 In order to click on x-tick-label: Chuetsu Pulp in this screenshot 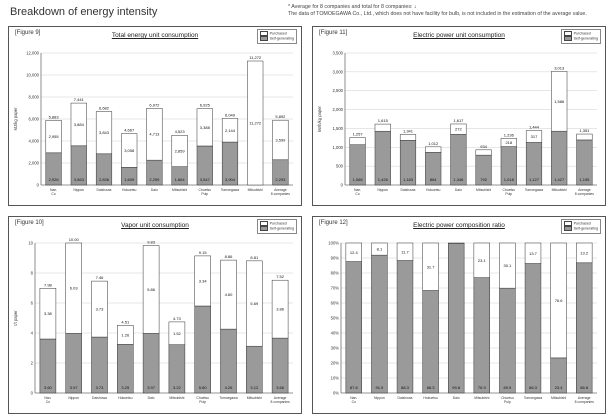, I will do `click(202, 400)`.